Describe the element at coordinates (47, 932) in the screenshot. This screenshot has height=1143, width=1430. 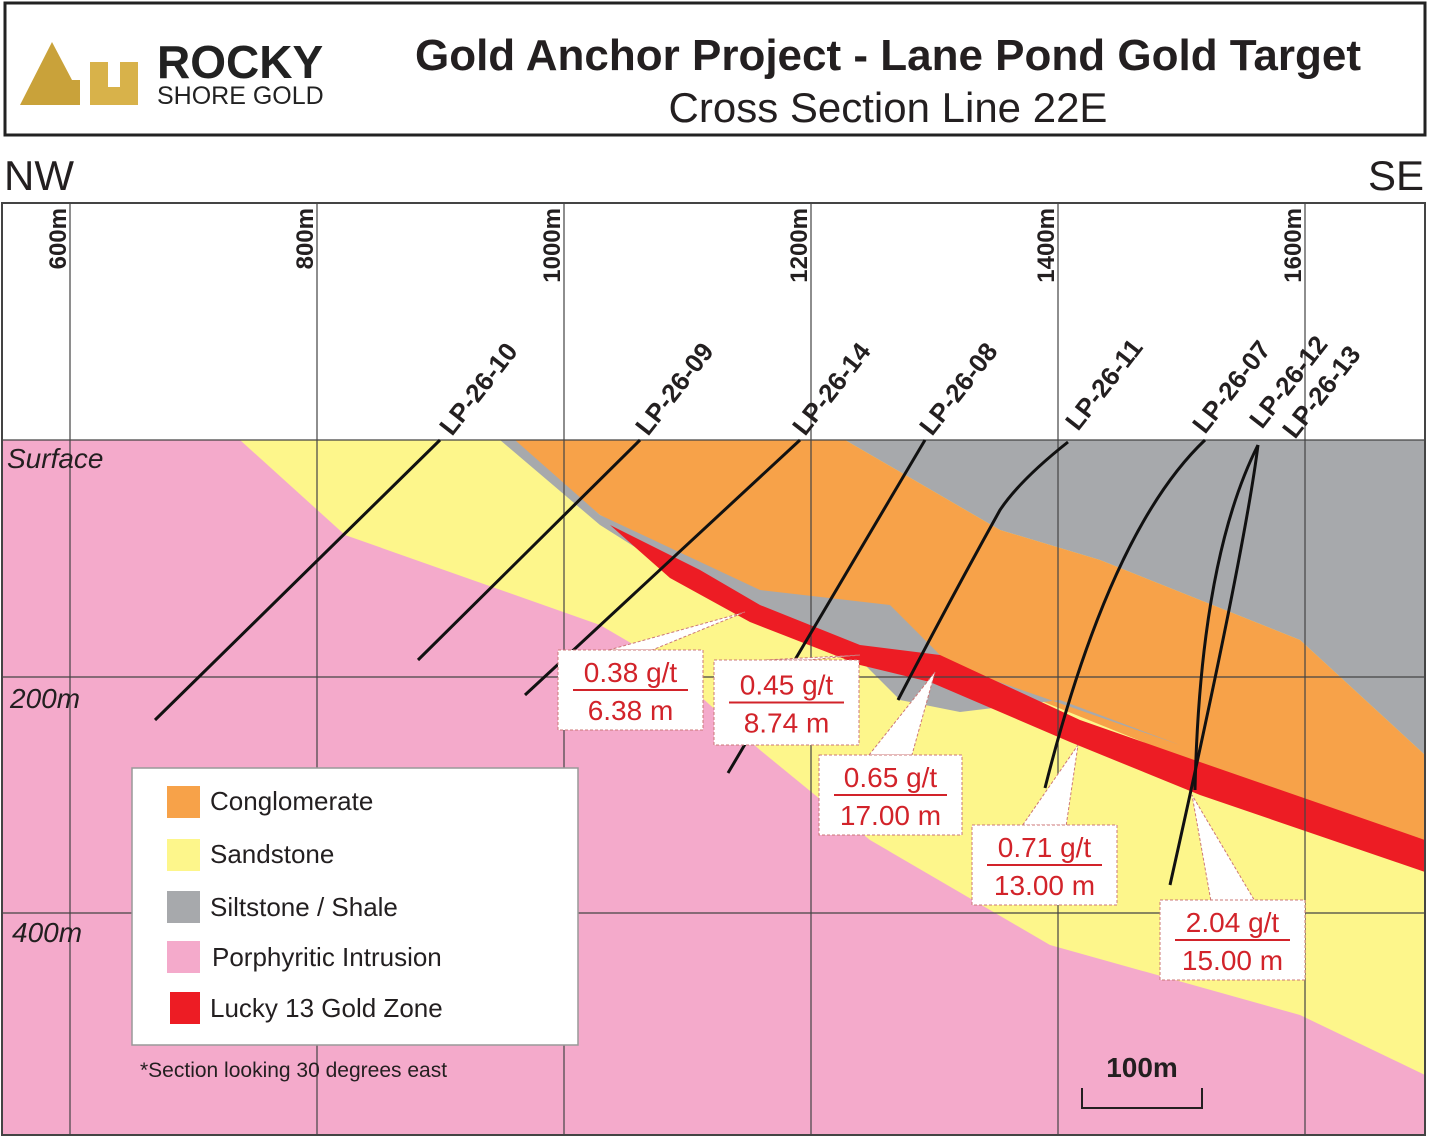
I see `depth-label: 400m` at that location.